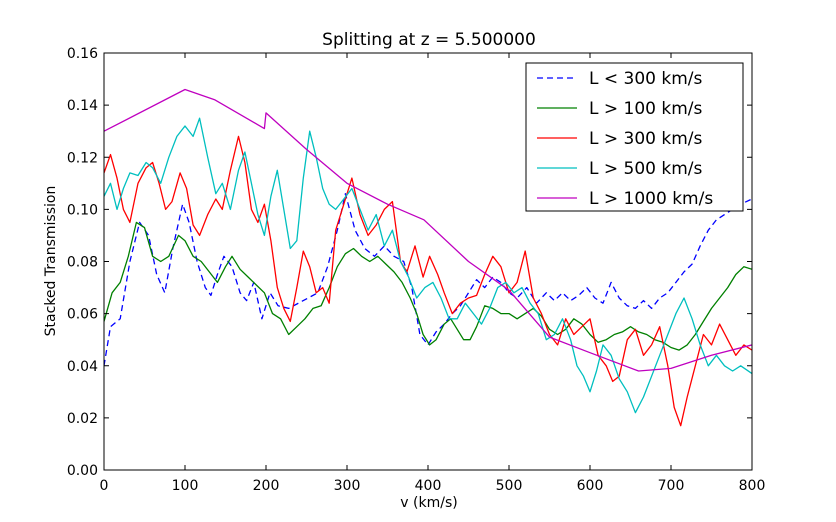  What do you see at coordinates (104, 486) in the screenshot?
I see `x-tick-label: 0` at bounding box center [104, 486].